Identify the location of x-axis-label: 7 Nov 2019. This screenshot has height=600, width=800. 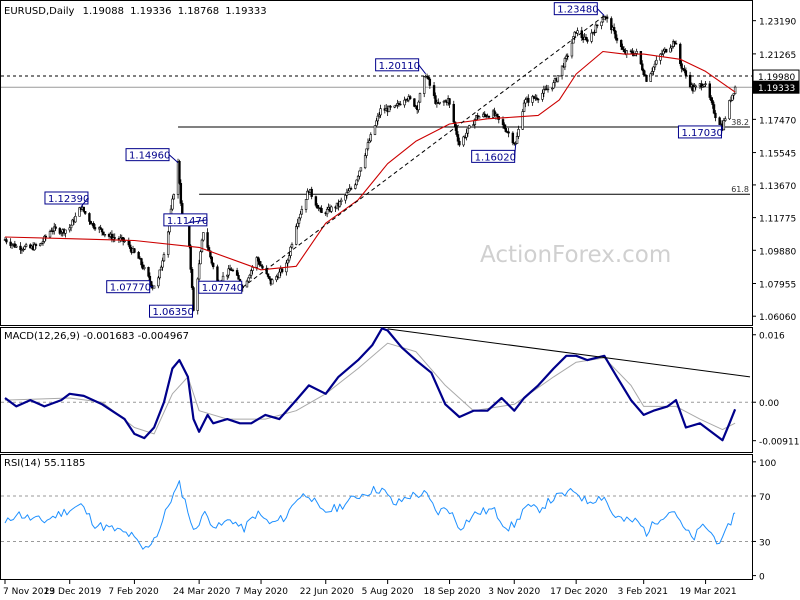
(29, 592).